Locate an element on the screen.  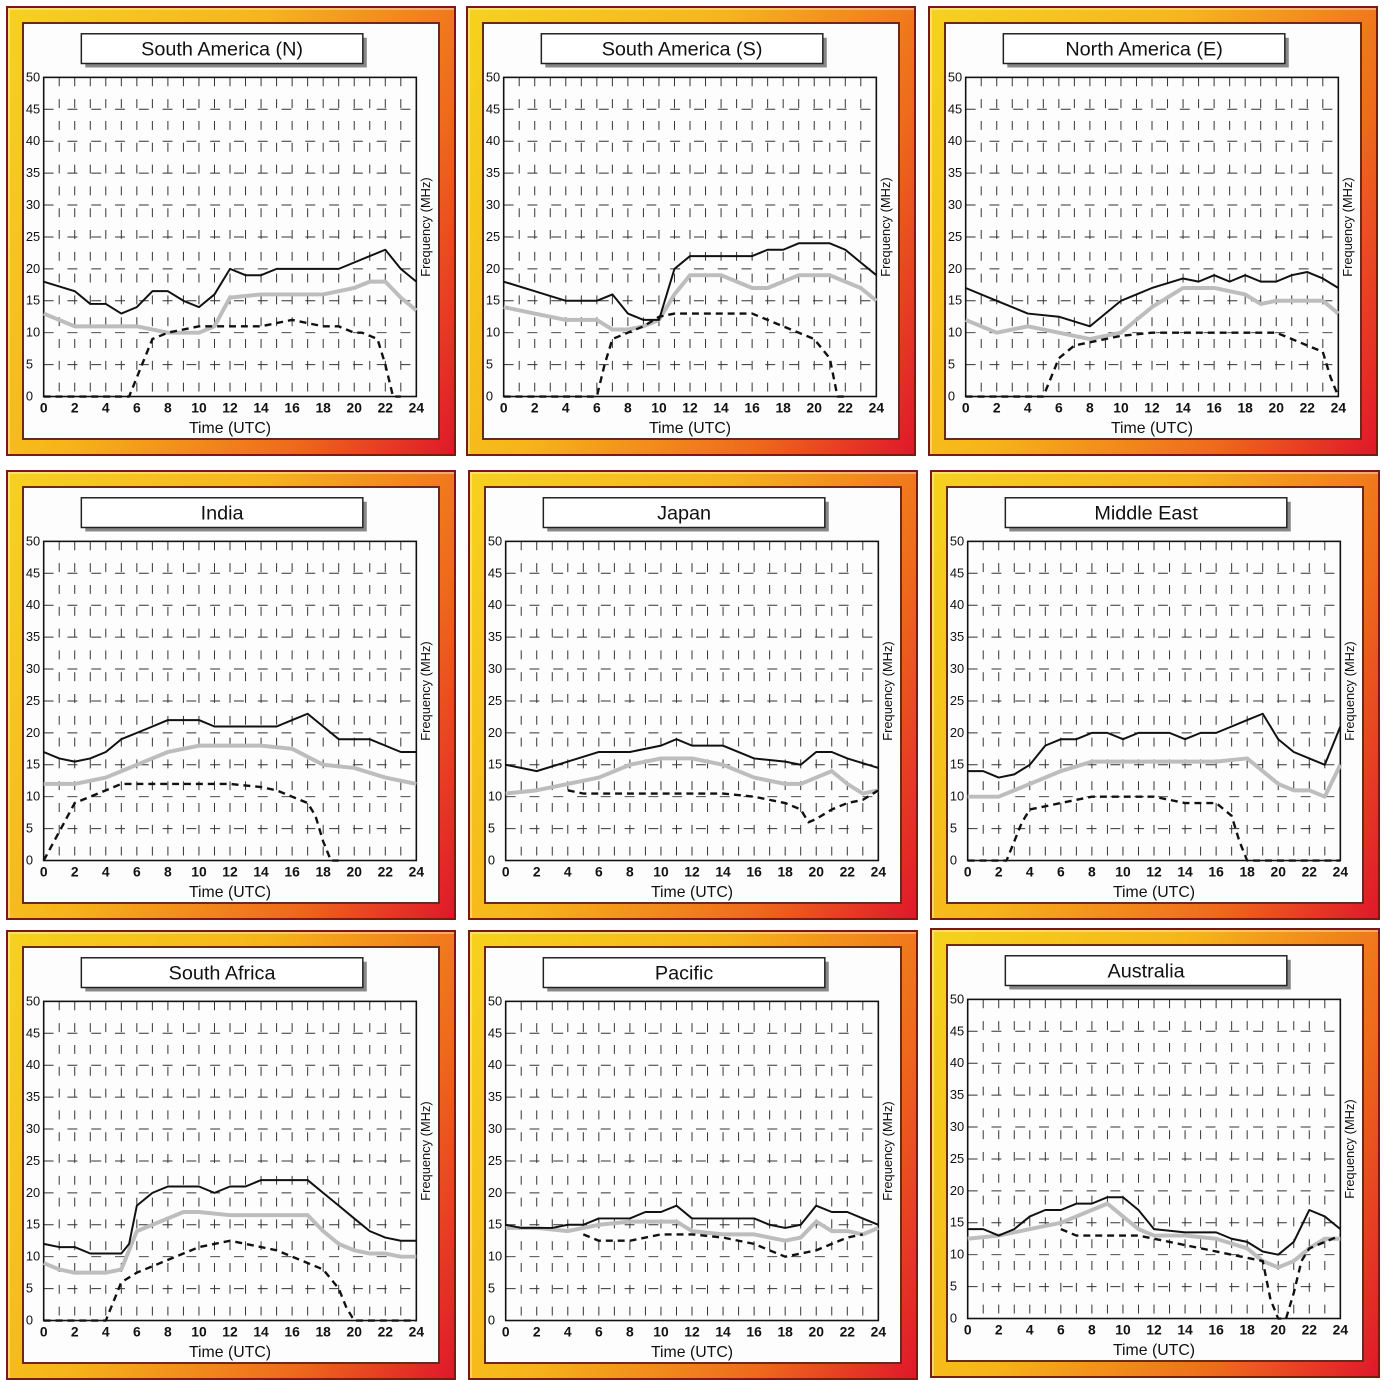
y-tick-label: 25 is located at coordinates (955, 236).